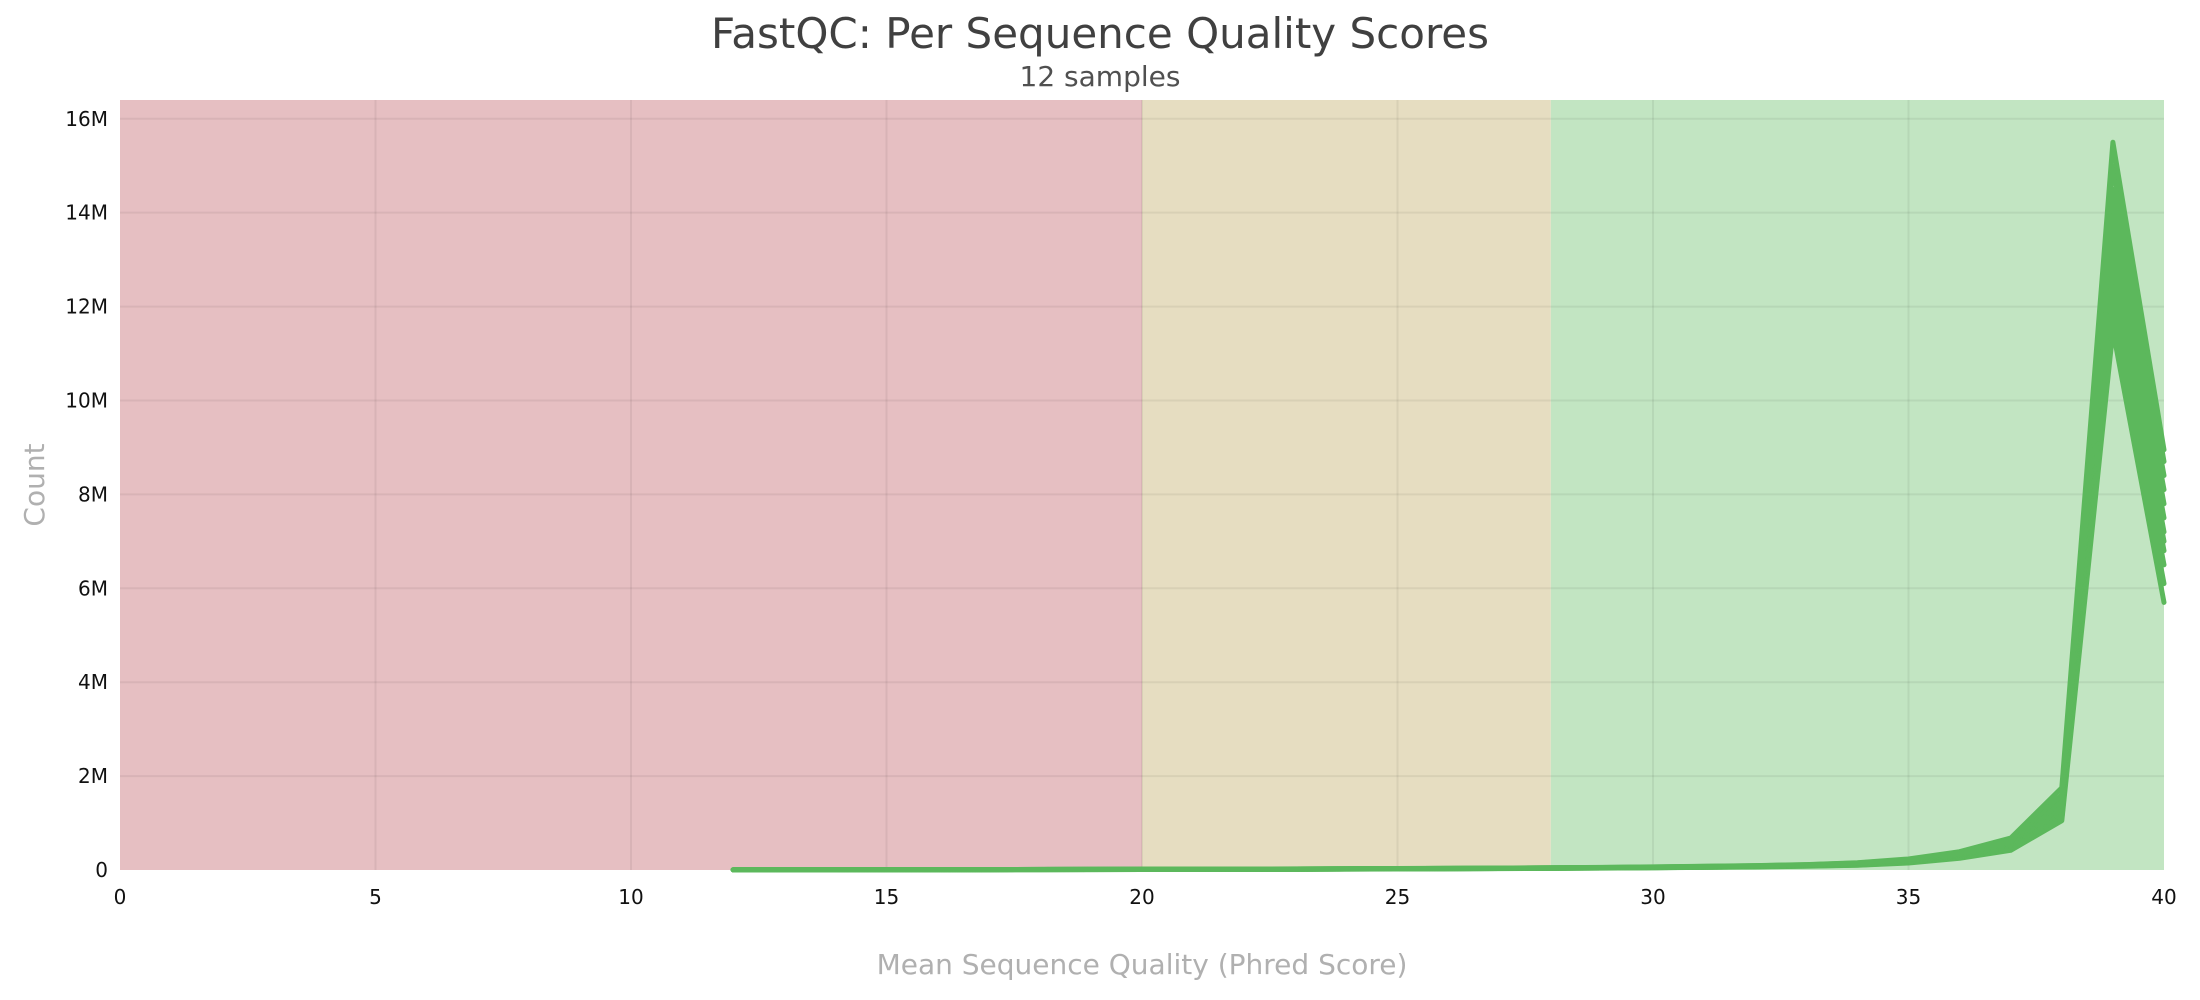 The width and height of the screenshot is (2200, 1000). Describe the element at coordinates (1100, 76) in the screenshot. I see `chart-subtitle: 12 samples` at that location.